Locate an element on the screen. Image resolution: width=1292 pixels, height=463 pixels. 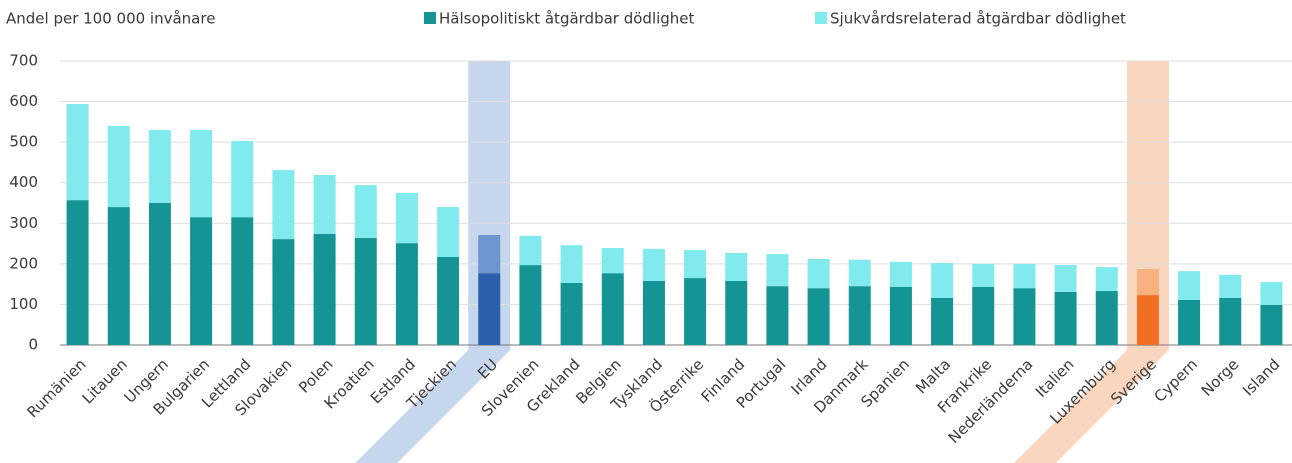
y-tick-label: 200 is located at coordinates (23, 263).